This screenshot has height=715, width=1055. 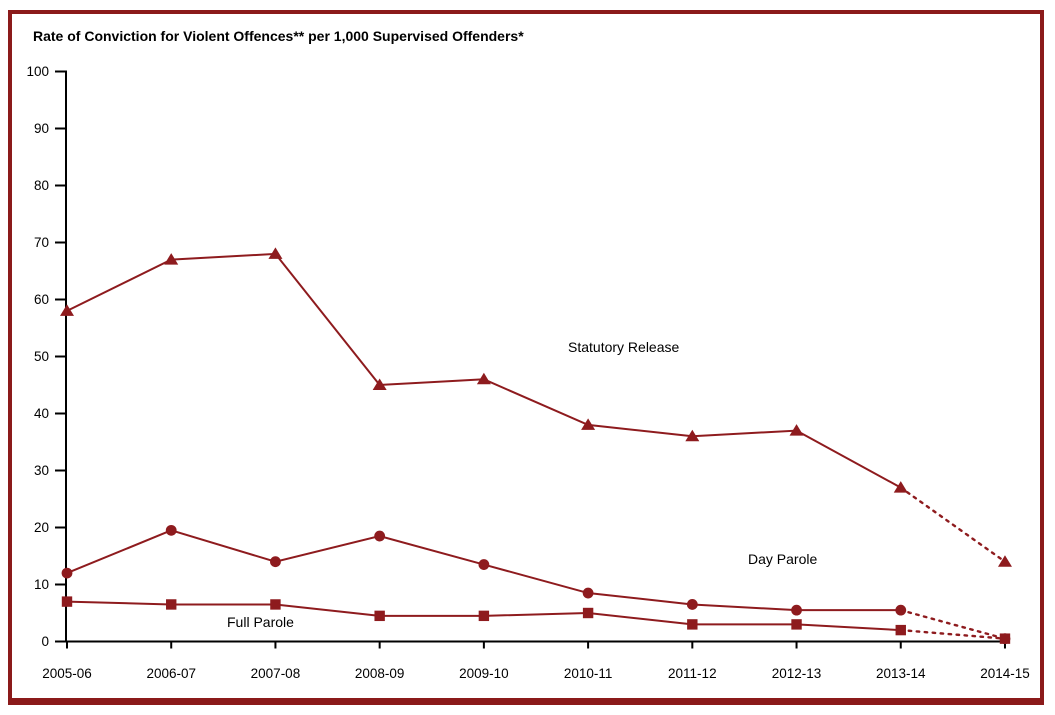 I want to click on series-projection-statutory-release, so click(x=953, y=524).